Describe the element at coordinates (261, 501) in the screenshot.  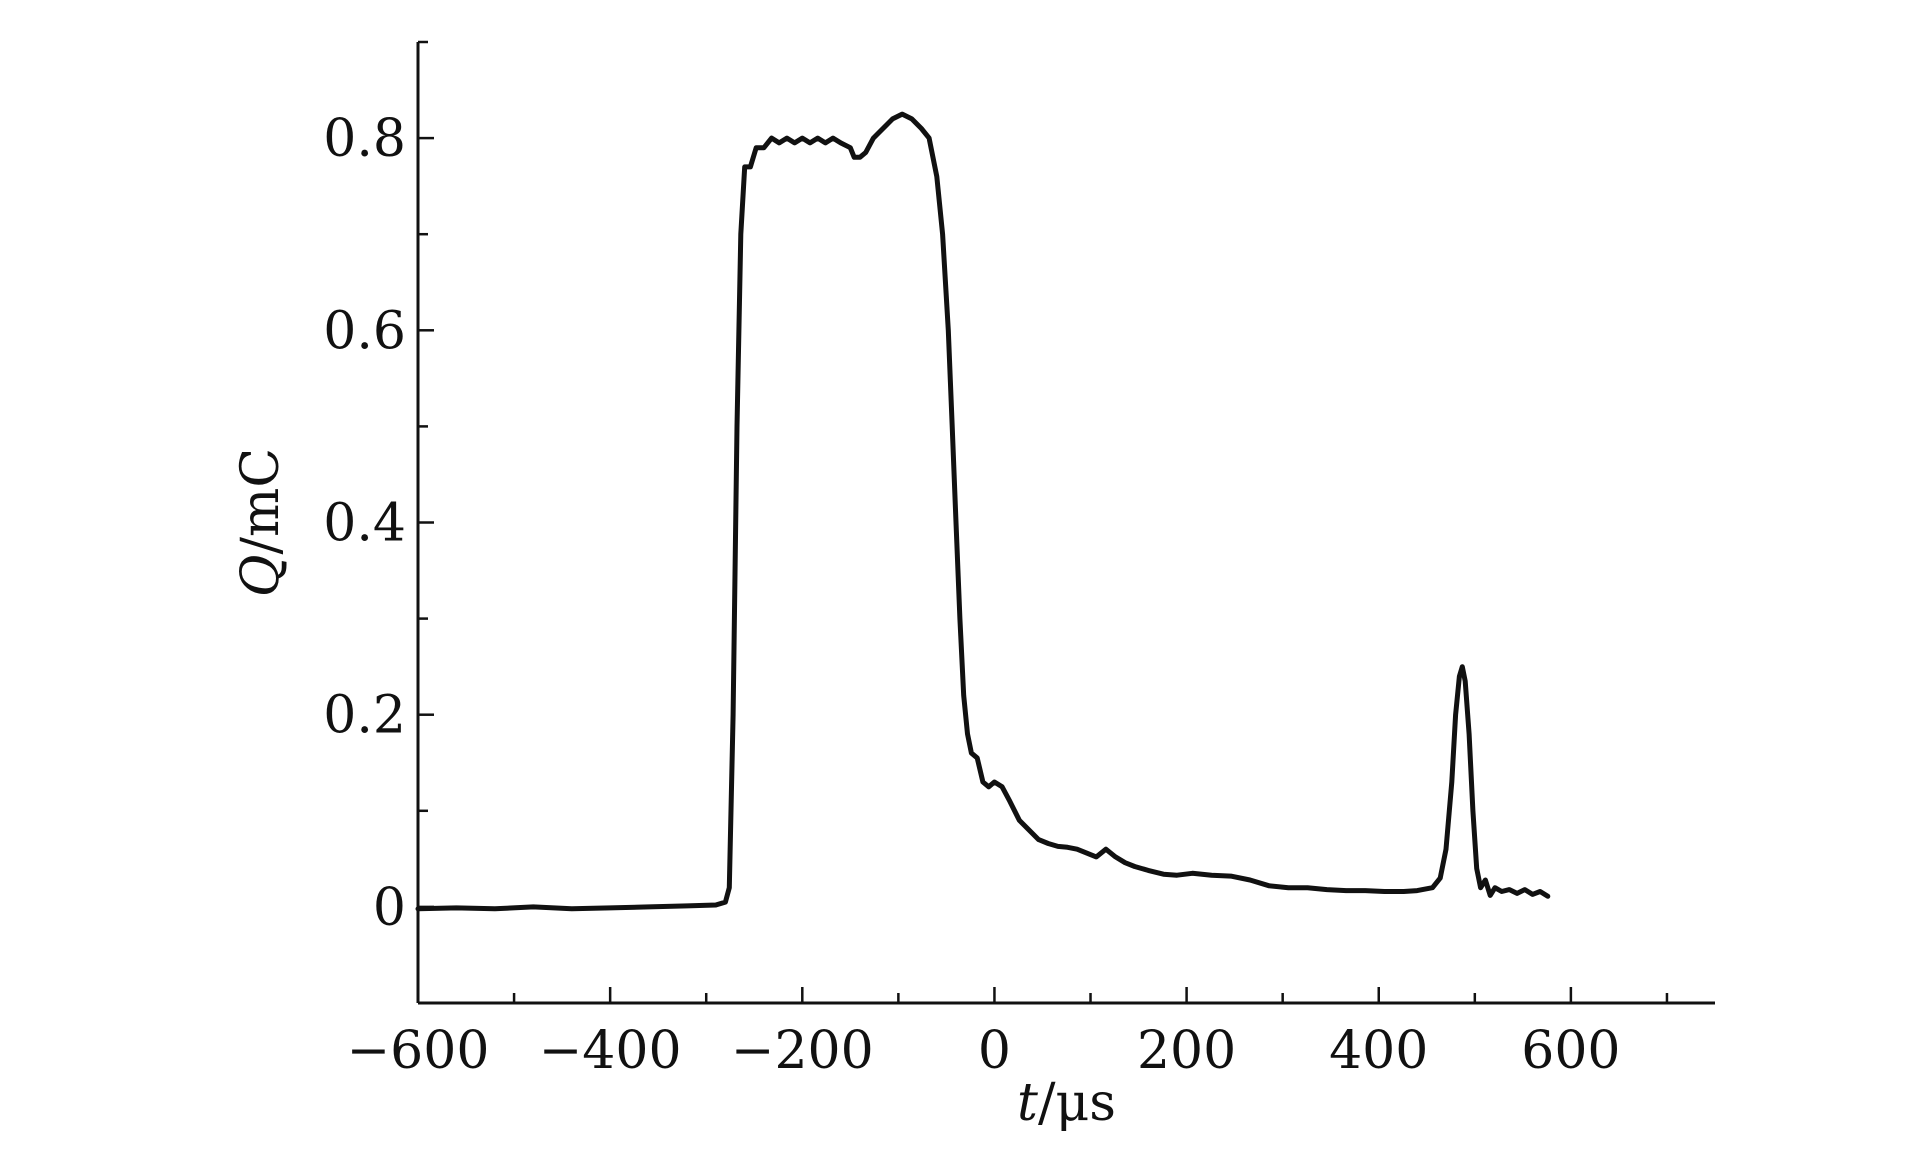
I see `y-axis-title-unit: /mC` at that location.